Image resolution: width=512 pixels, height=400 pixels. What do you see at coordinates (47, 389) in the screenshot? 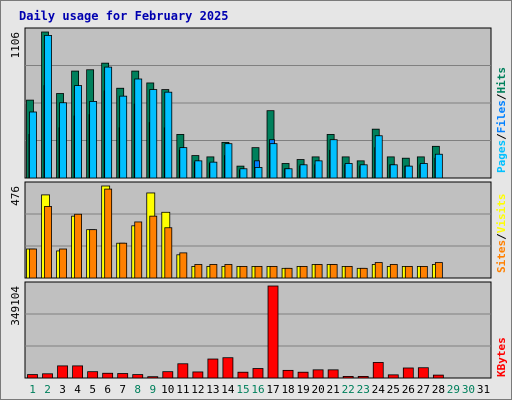
I see `x-tick-label-2: 2` at bounding box center [47, 389].